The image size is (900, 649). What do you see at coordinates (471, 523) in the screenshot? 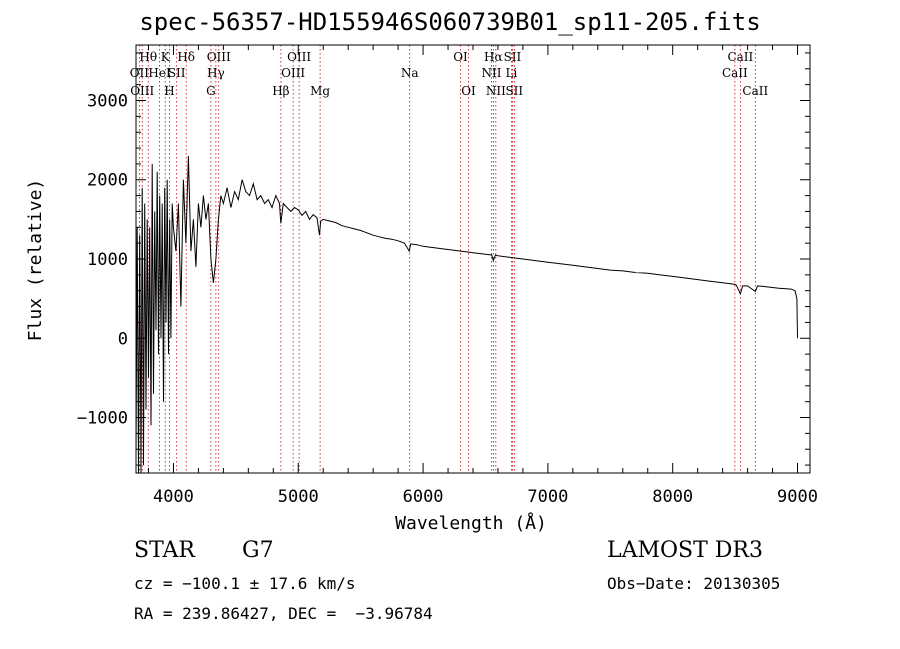
I see `x-axis-label: Wavelength (Å)` at bounding box center [471, 523].